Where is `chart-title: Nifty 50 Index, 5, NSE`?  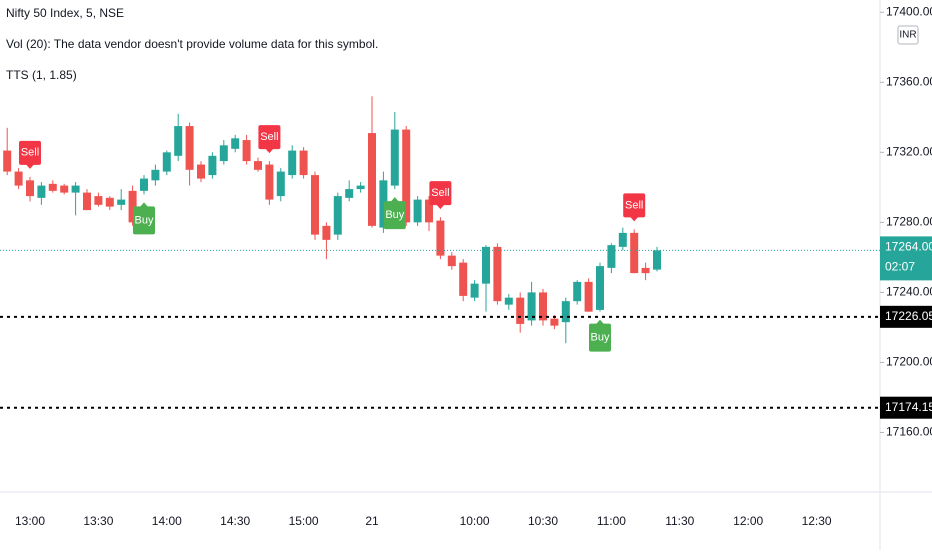 chart-title: Nifty 50 Index, 5, NSE is located at coordinates (65, 13).